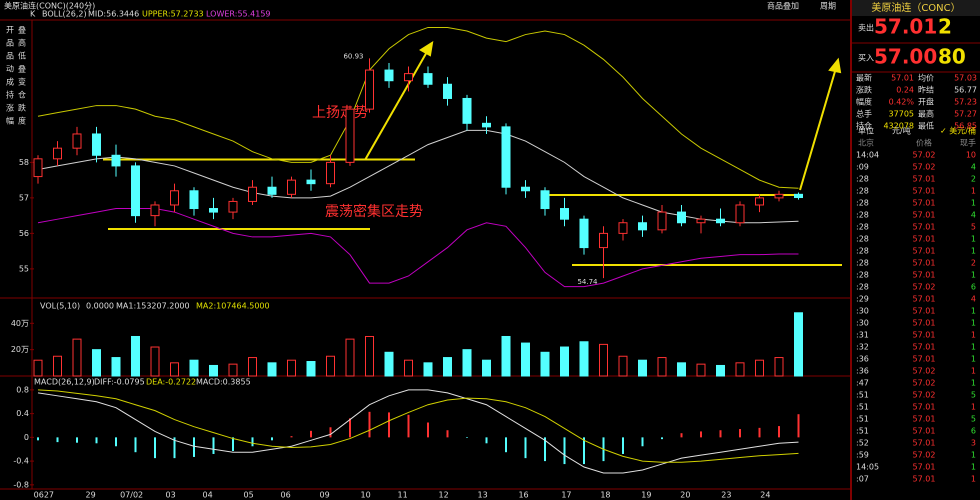 This screenshot has width=980, height=500. Describe the element at coordinates (153, 306) in the screenshot. I see `vol-header: MA1:153207.2000` at that location.